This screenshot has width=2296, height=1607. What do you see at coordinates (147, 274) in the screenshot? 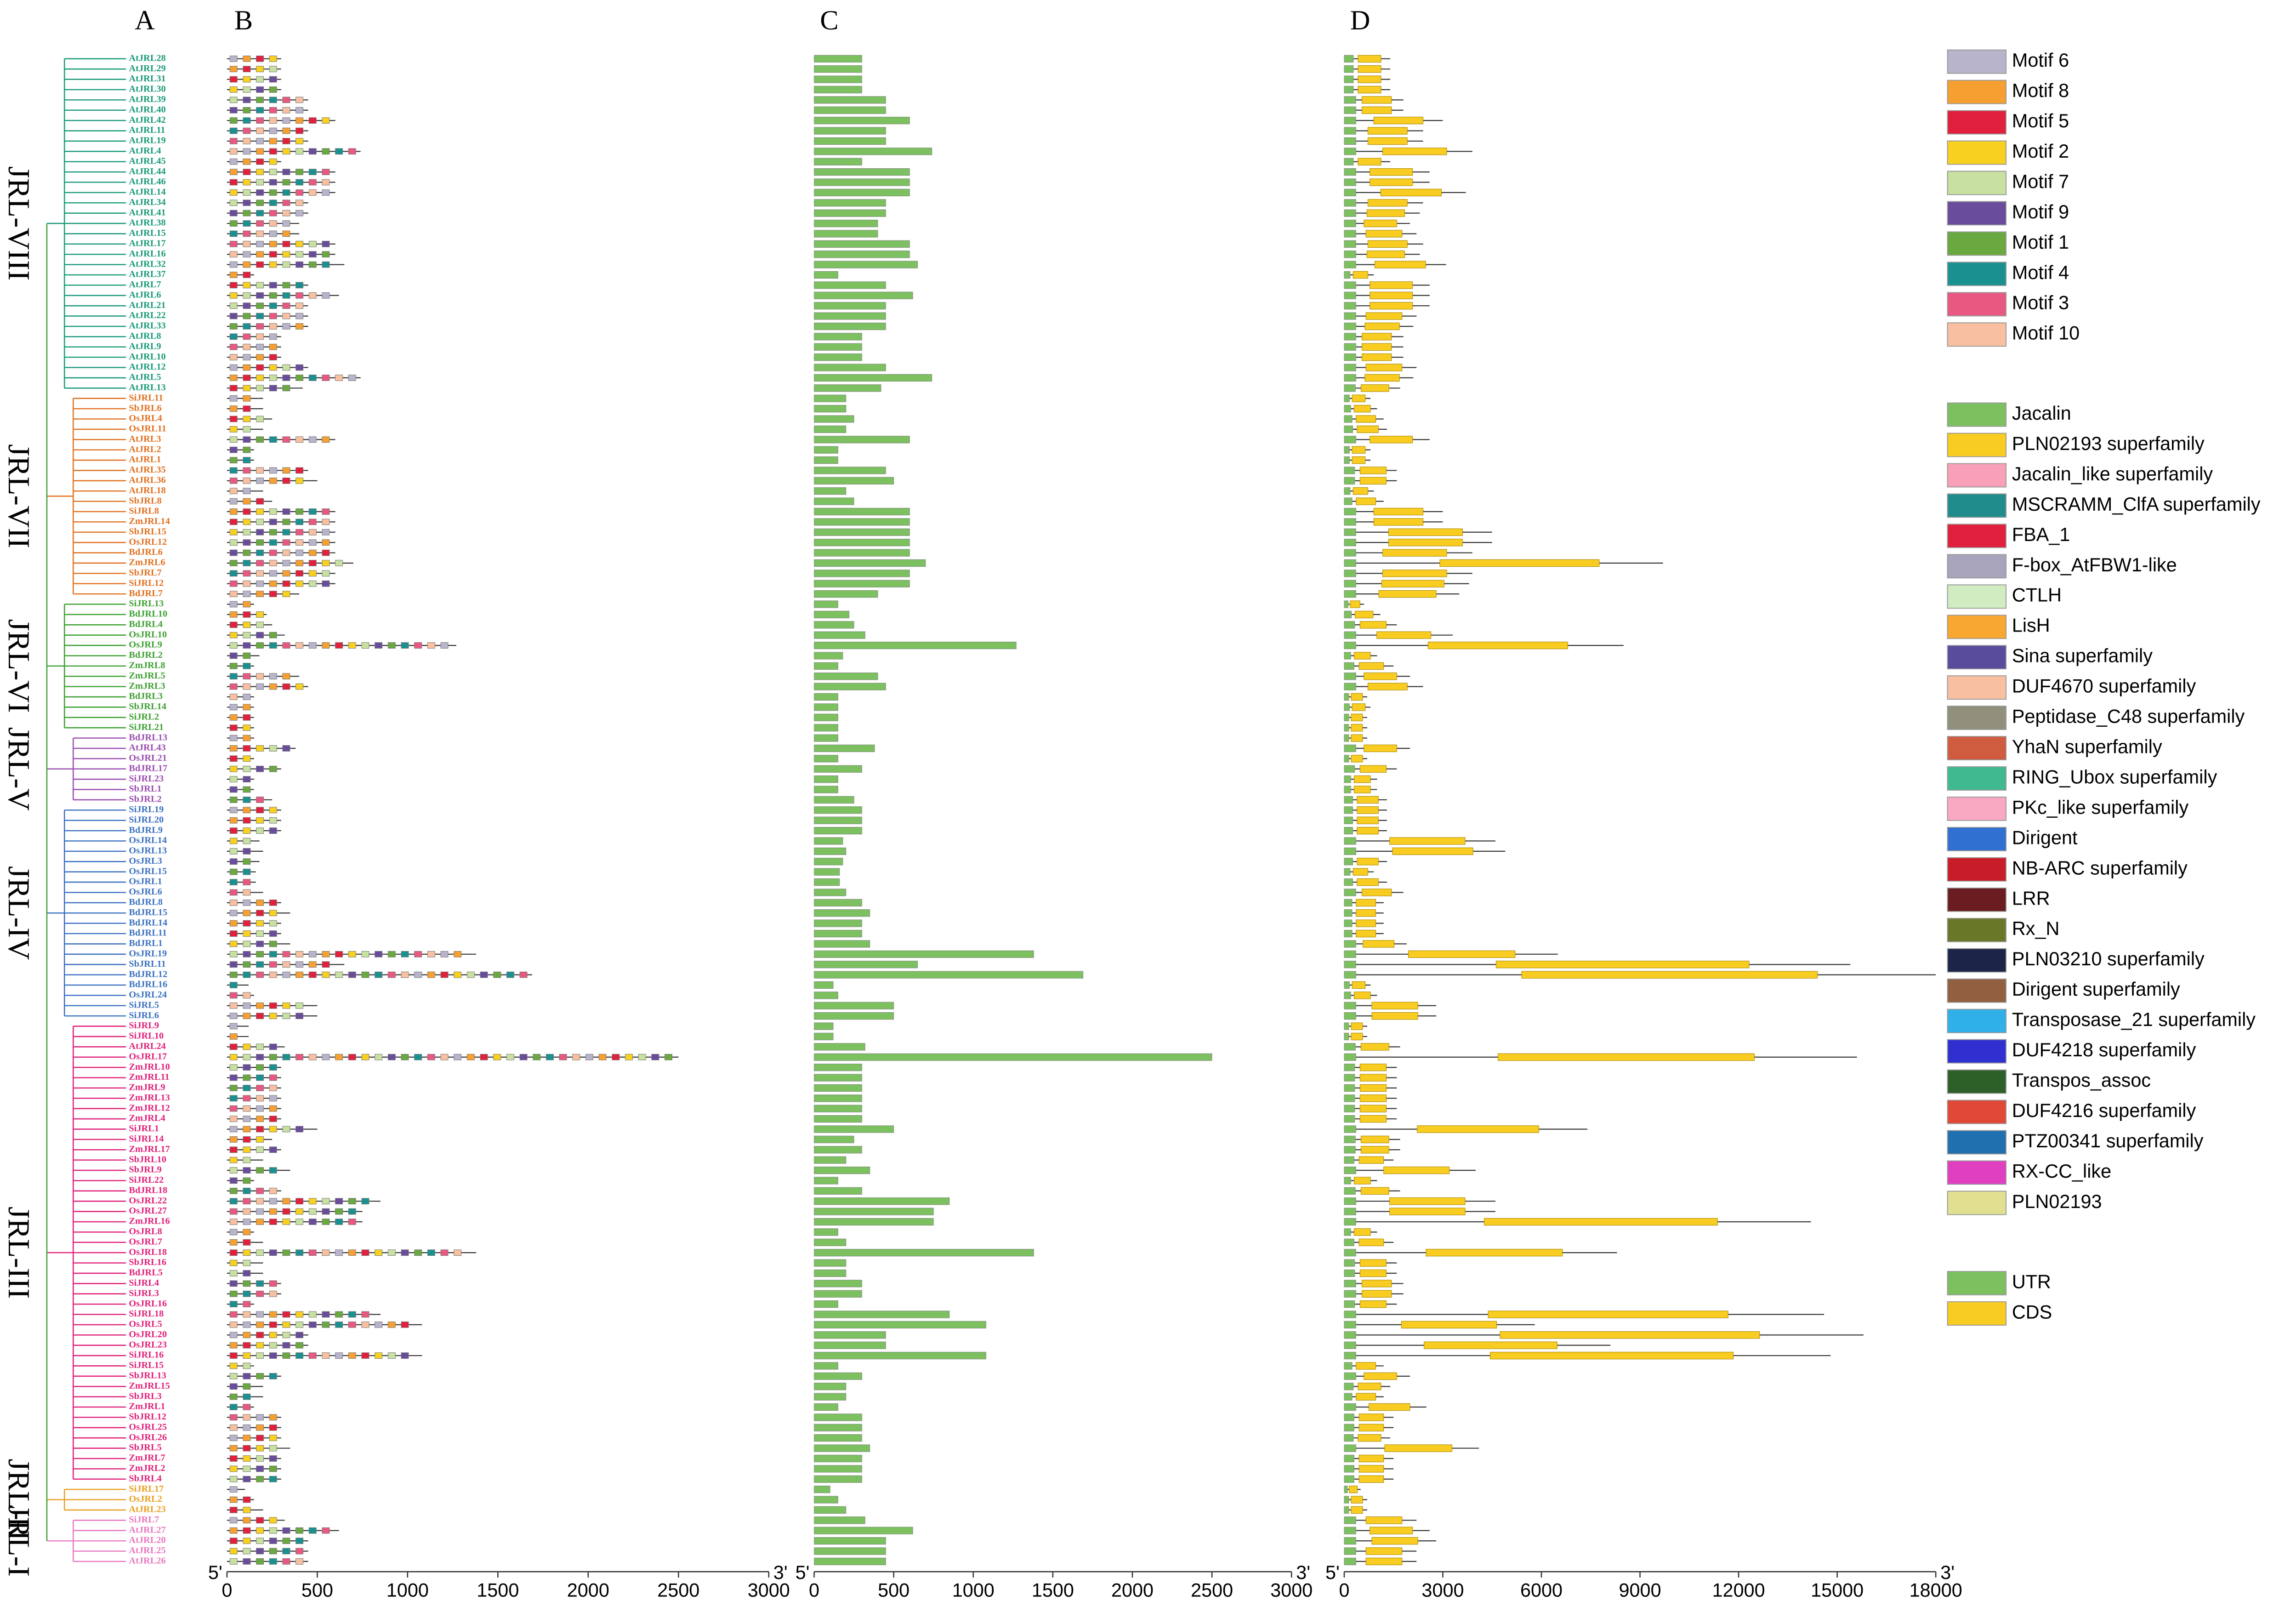
I see `gene-label: AtJRL37` at bounding box center [147, 274].